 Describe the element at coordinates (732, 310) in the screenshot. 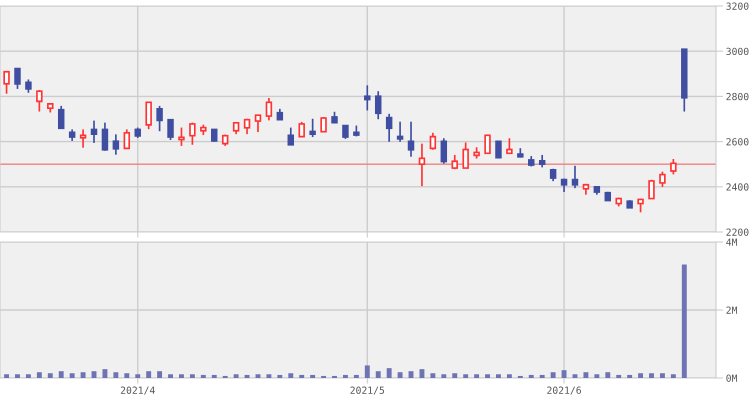

I see `y-tick-label: 2M` at that location.